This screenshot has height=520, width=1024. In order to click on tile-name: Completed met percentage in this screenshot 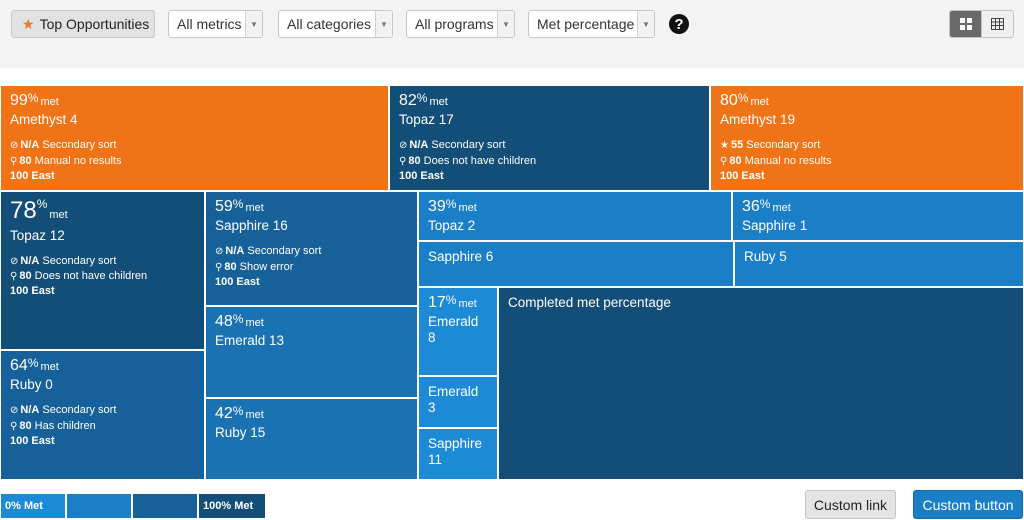, I will do `click(589, 302)`.